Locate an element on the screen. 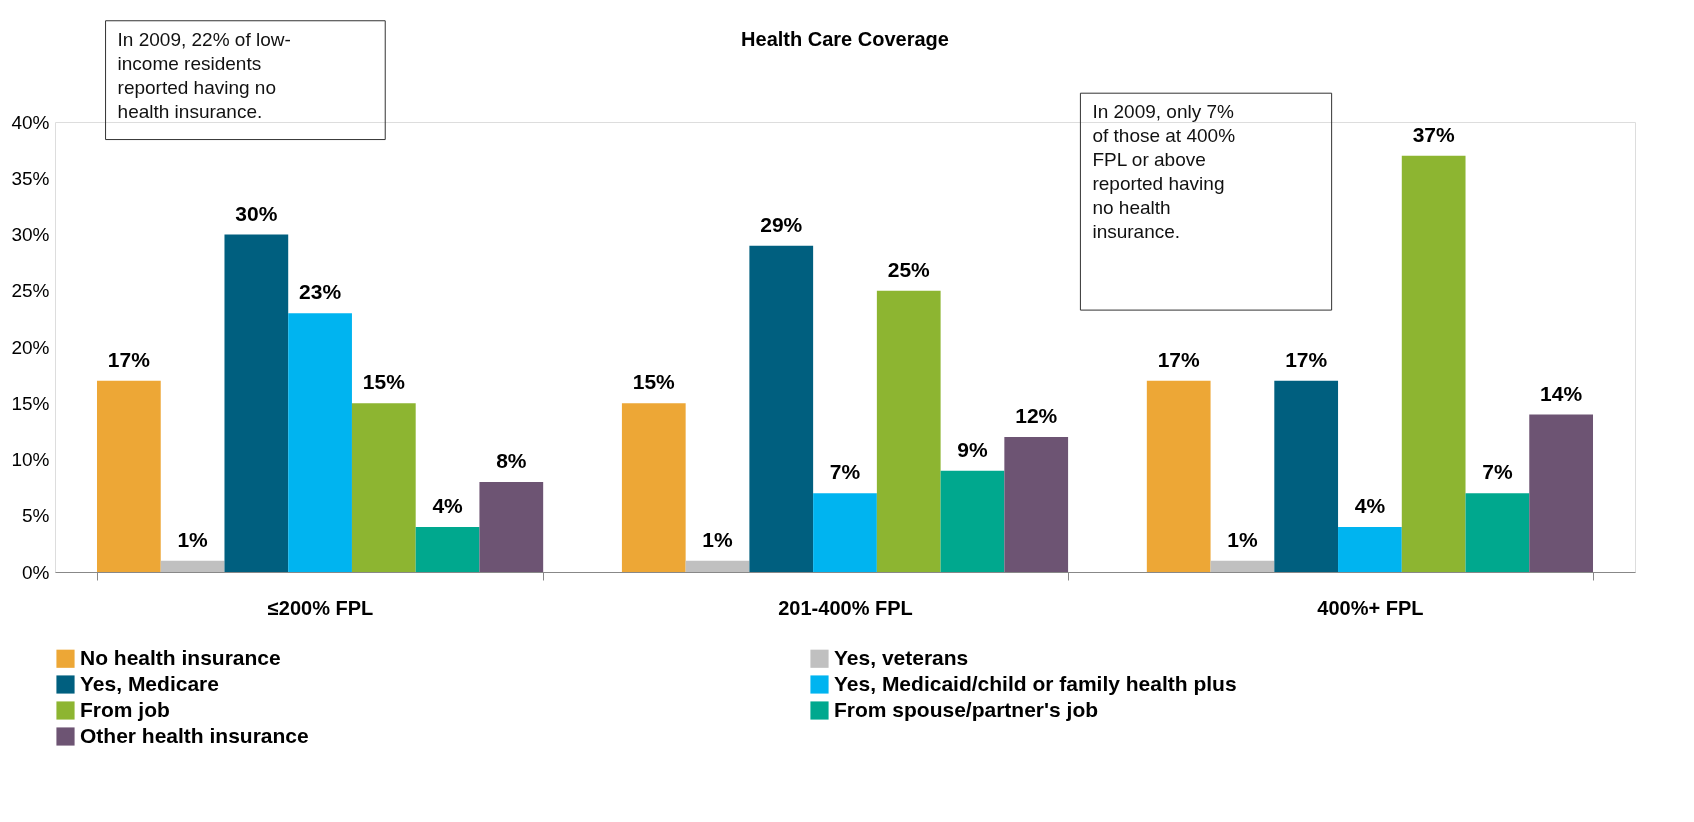 This screenshot has height=822, width=1694. legend-label: Other health insurance is located at coordinates (194, 735).